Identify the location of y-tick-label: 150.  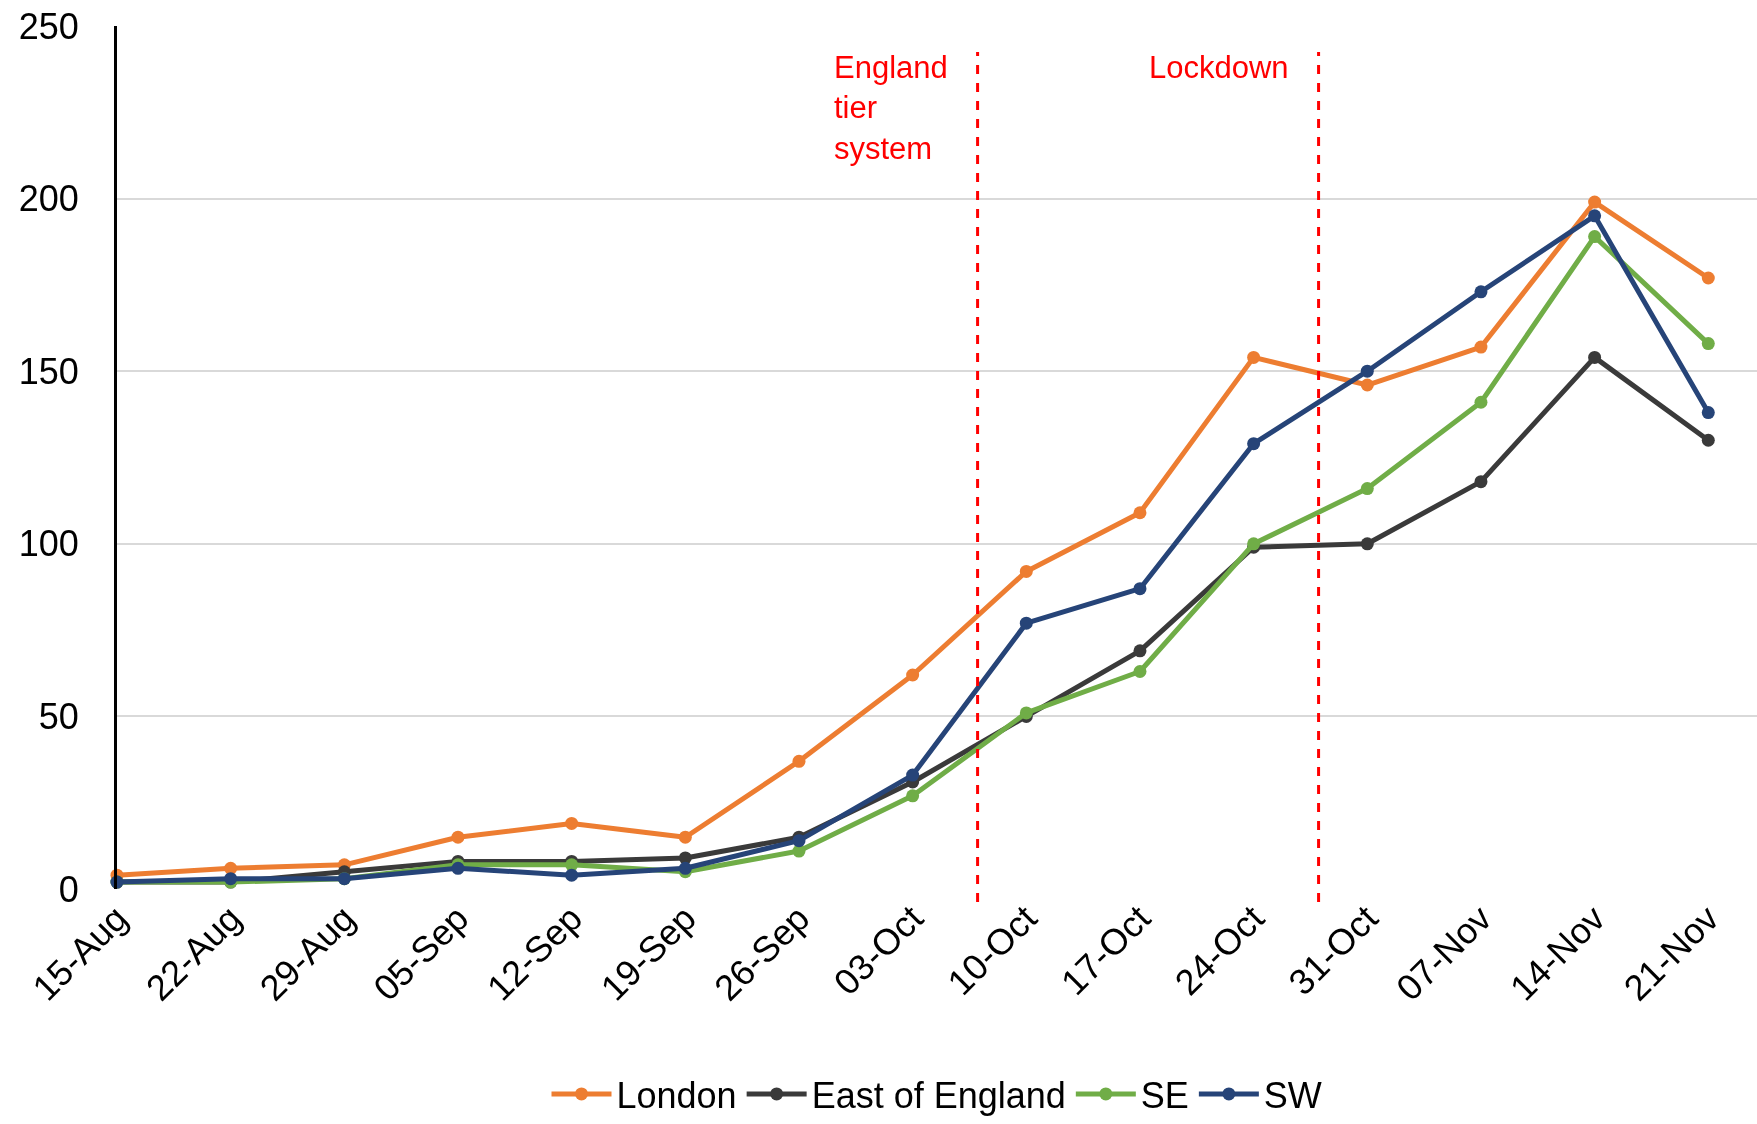
(48, 371).